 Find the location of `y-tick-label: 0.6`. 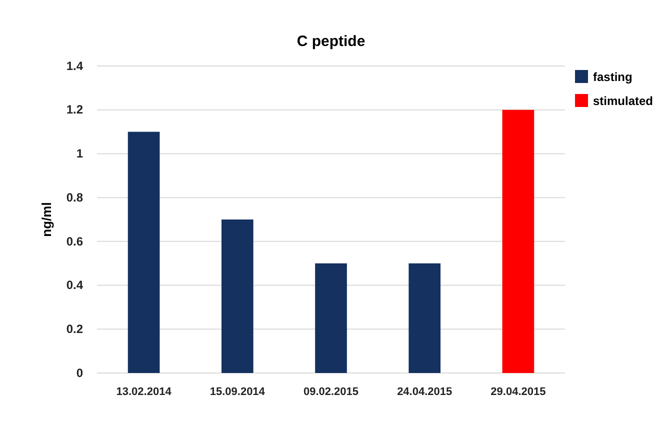

y-tick-label: 0.6 is located at coordinates (75, 241).